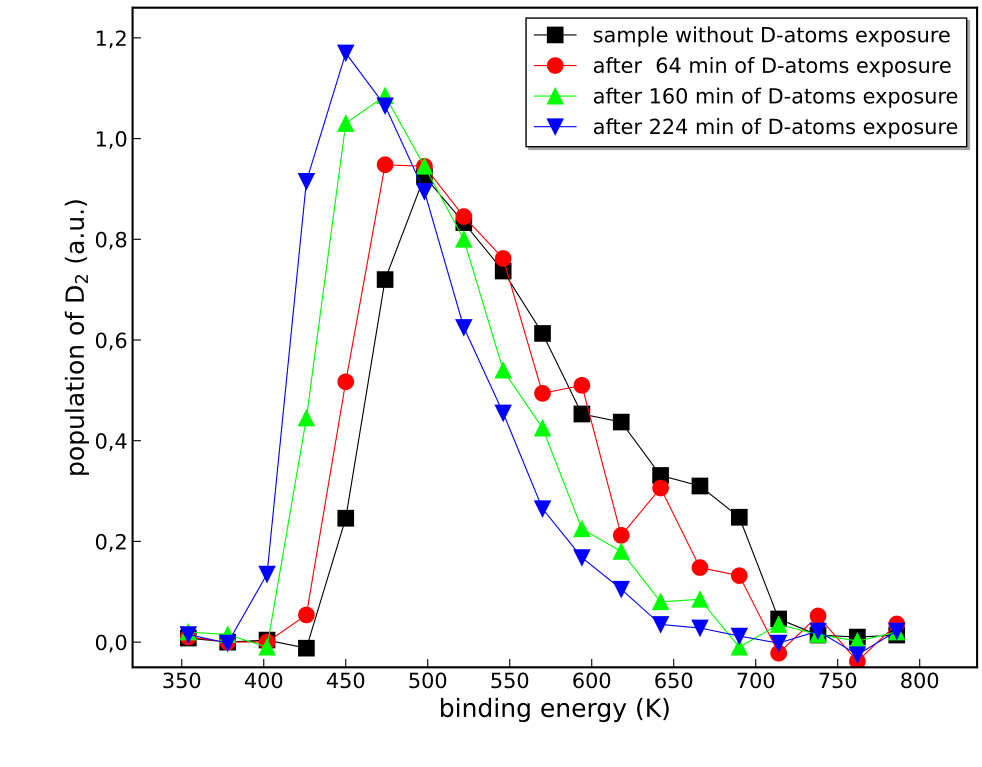  What do you see at coordinates (555, 710) in the screenshot?
I see `x-axis-title: binding energy (K)` at bounding box center [555, 710].